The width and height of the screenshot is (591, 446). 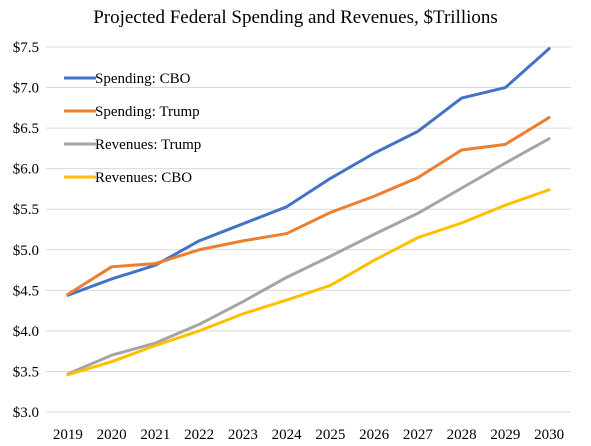 What do you see at coordinates (462, 435) in the screenshot?
I see `x-tick-label: 2028` at bounding box center [462, 435].